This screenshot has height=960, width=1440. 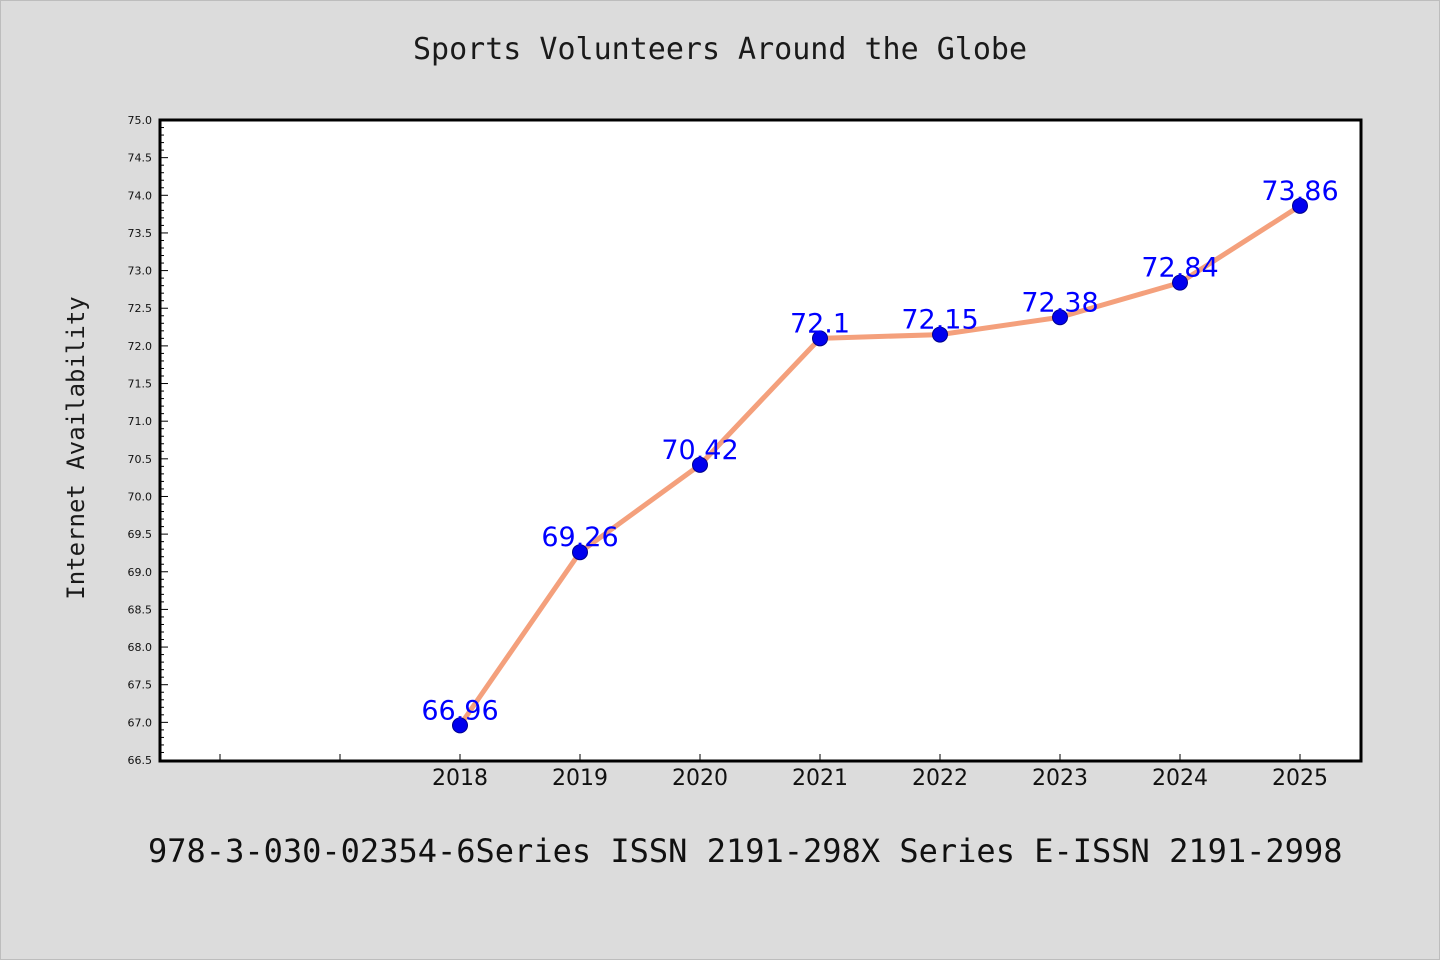 What do you see at coordinates (140, 421) in the screenshot?
I see `y-tick-label: 71.0` at bounding box center [140, 421].